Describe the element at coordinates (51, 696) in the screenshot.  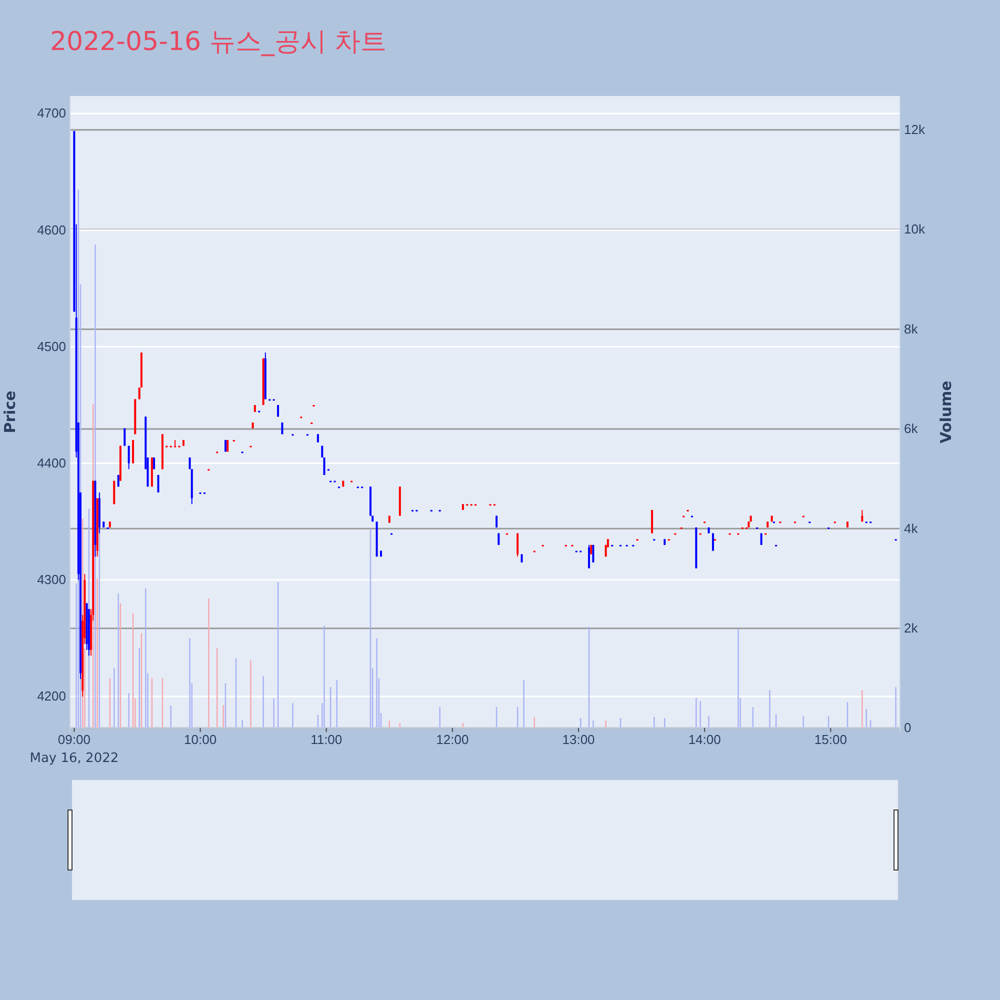
I see `y-tick-label: 4200` at that location.